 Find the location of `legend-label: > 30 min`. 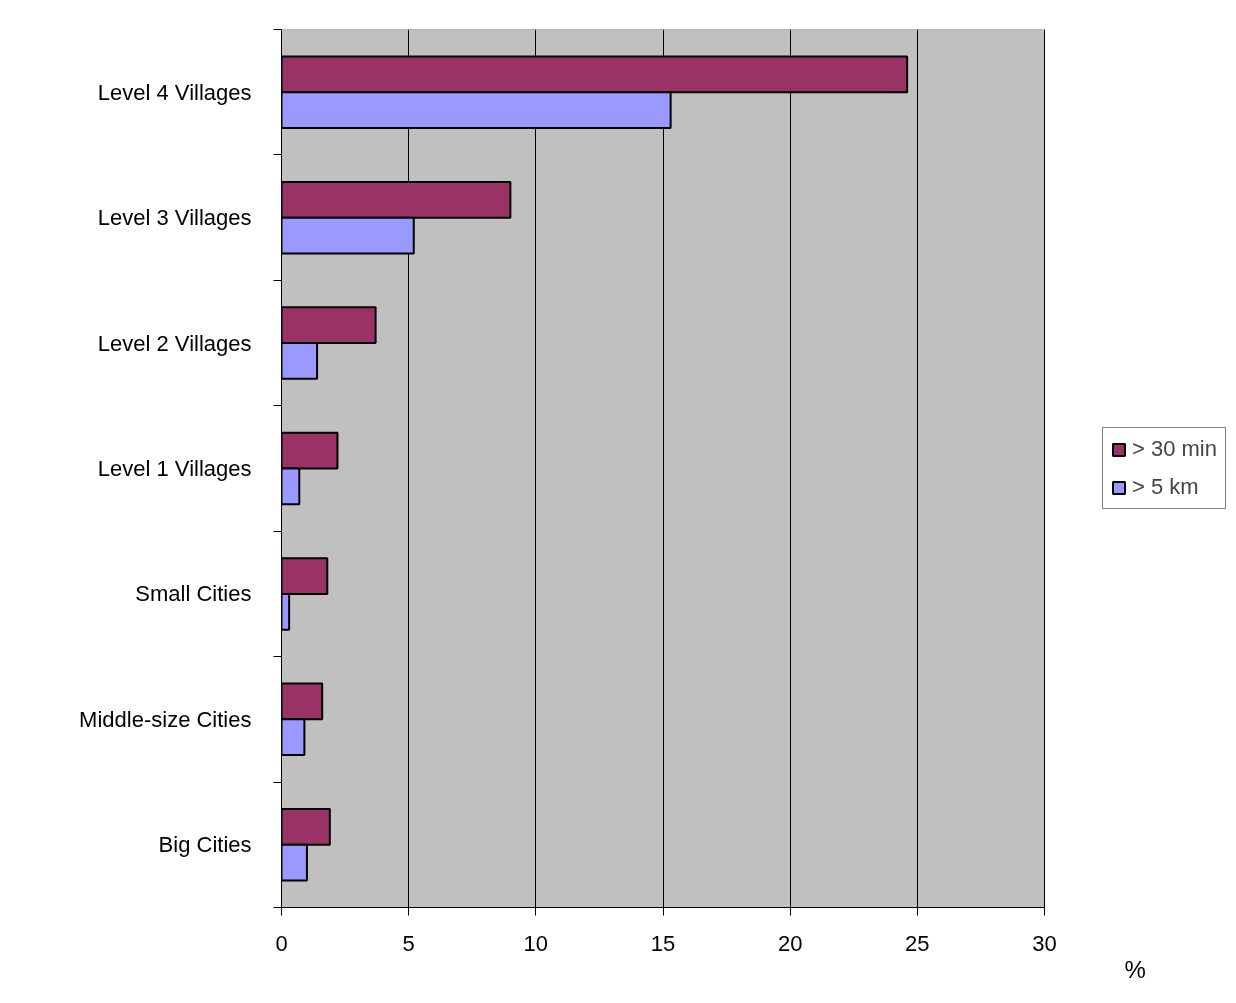

legend-label: > 30 min is located at coordinates (1174, 449).